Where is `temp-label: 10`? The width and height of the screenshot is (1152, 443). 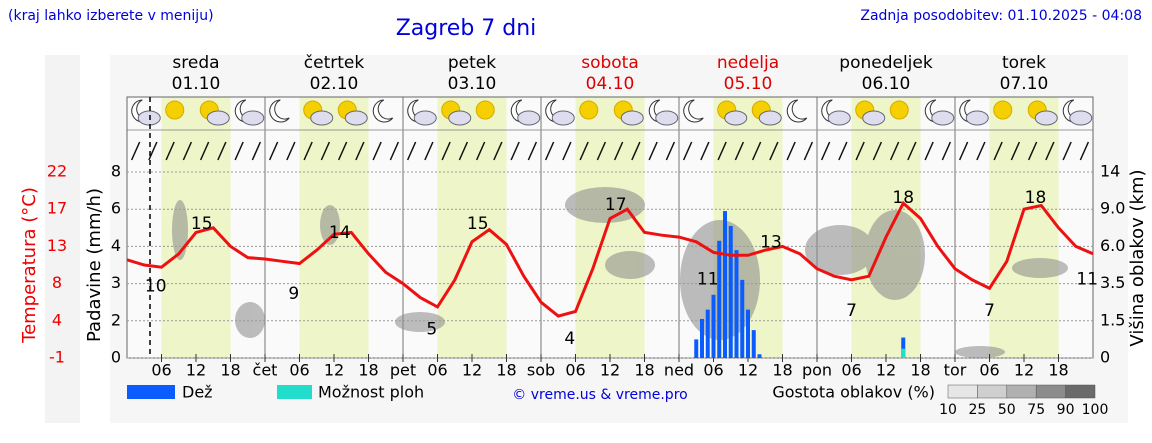 temp-label: 10 is located at coordinates (156, 287).